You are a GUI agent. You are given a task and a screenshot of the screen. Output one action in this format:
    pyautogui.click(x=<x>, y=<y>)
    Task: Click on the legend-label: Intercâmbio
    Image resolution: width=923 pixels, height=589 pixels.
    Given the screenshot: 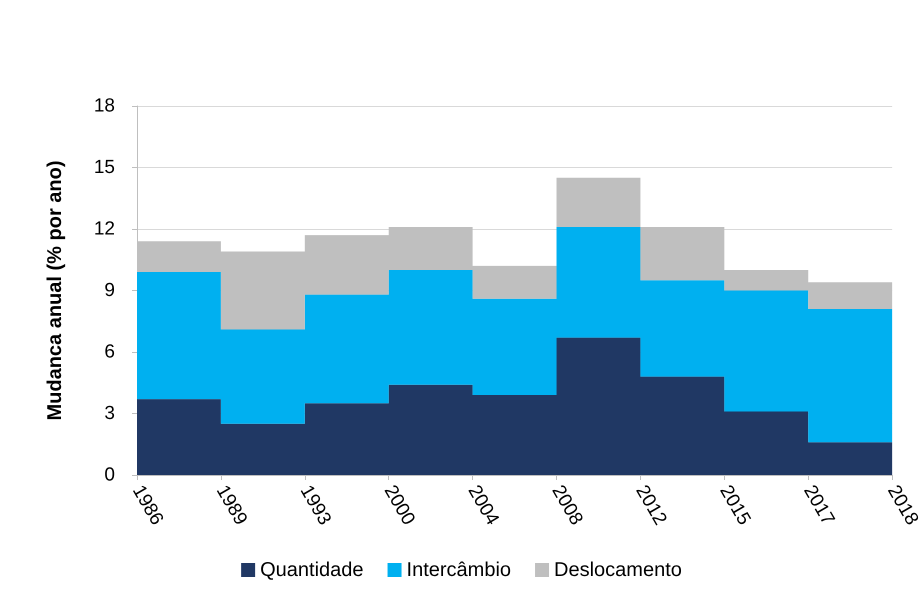 What is the action you would take?
    pyautogui.click(x=459, y=570)
    